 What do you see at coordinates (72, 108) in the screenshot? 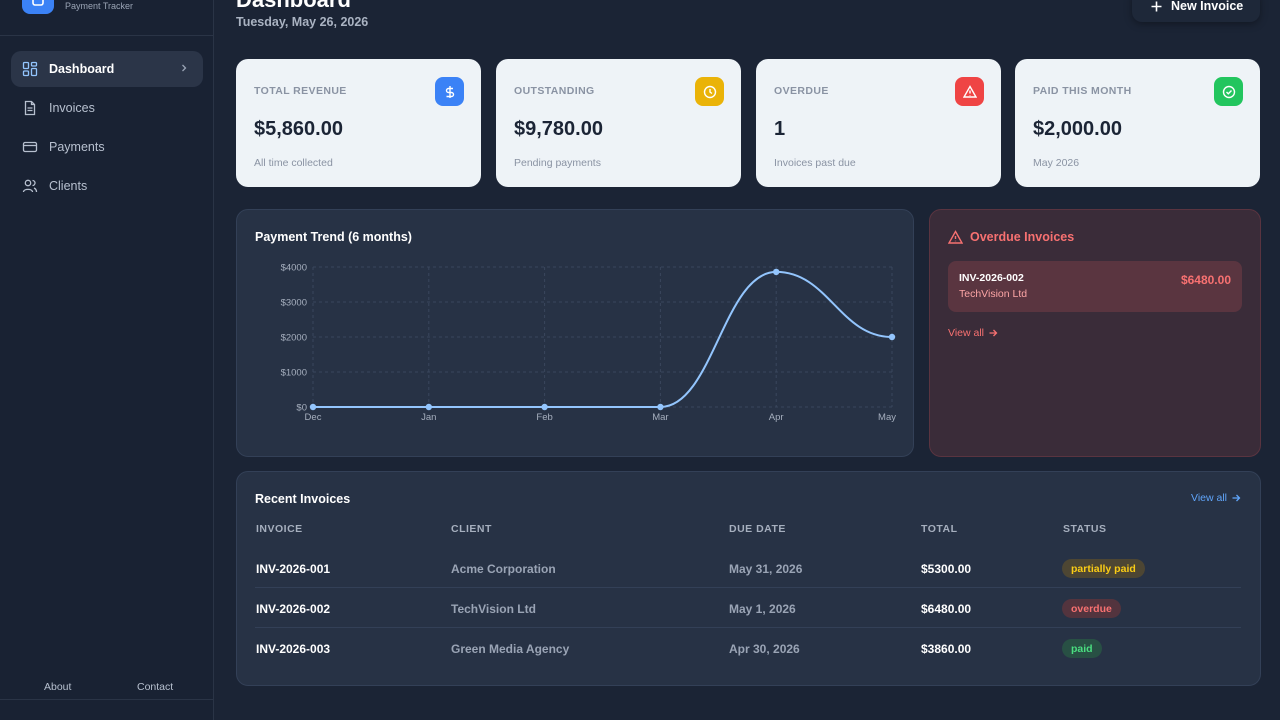
I see `sidebar-item-label: Invoices` at bounding box center [72, 108].